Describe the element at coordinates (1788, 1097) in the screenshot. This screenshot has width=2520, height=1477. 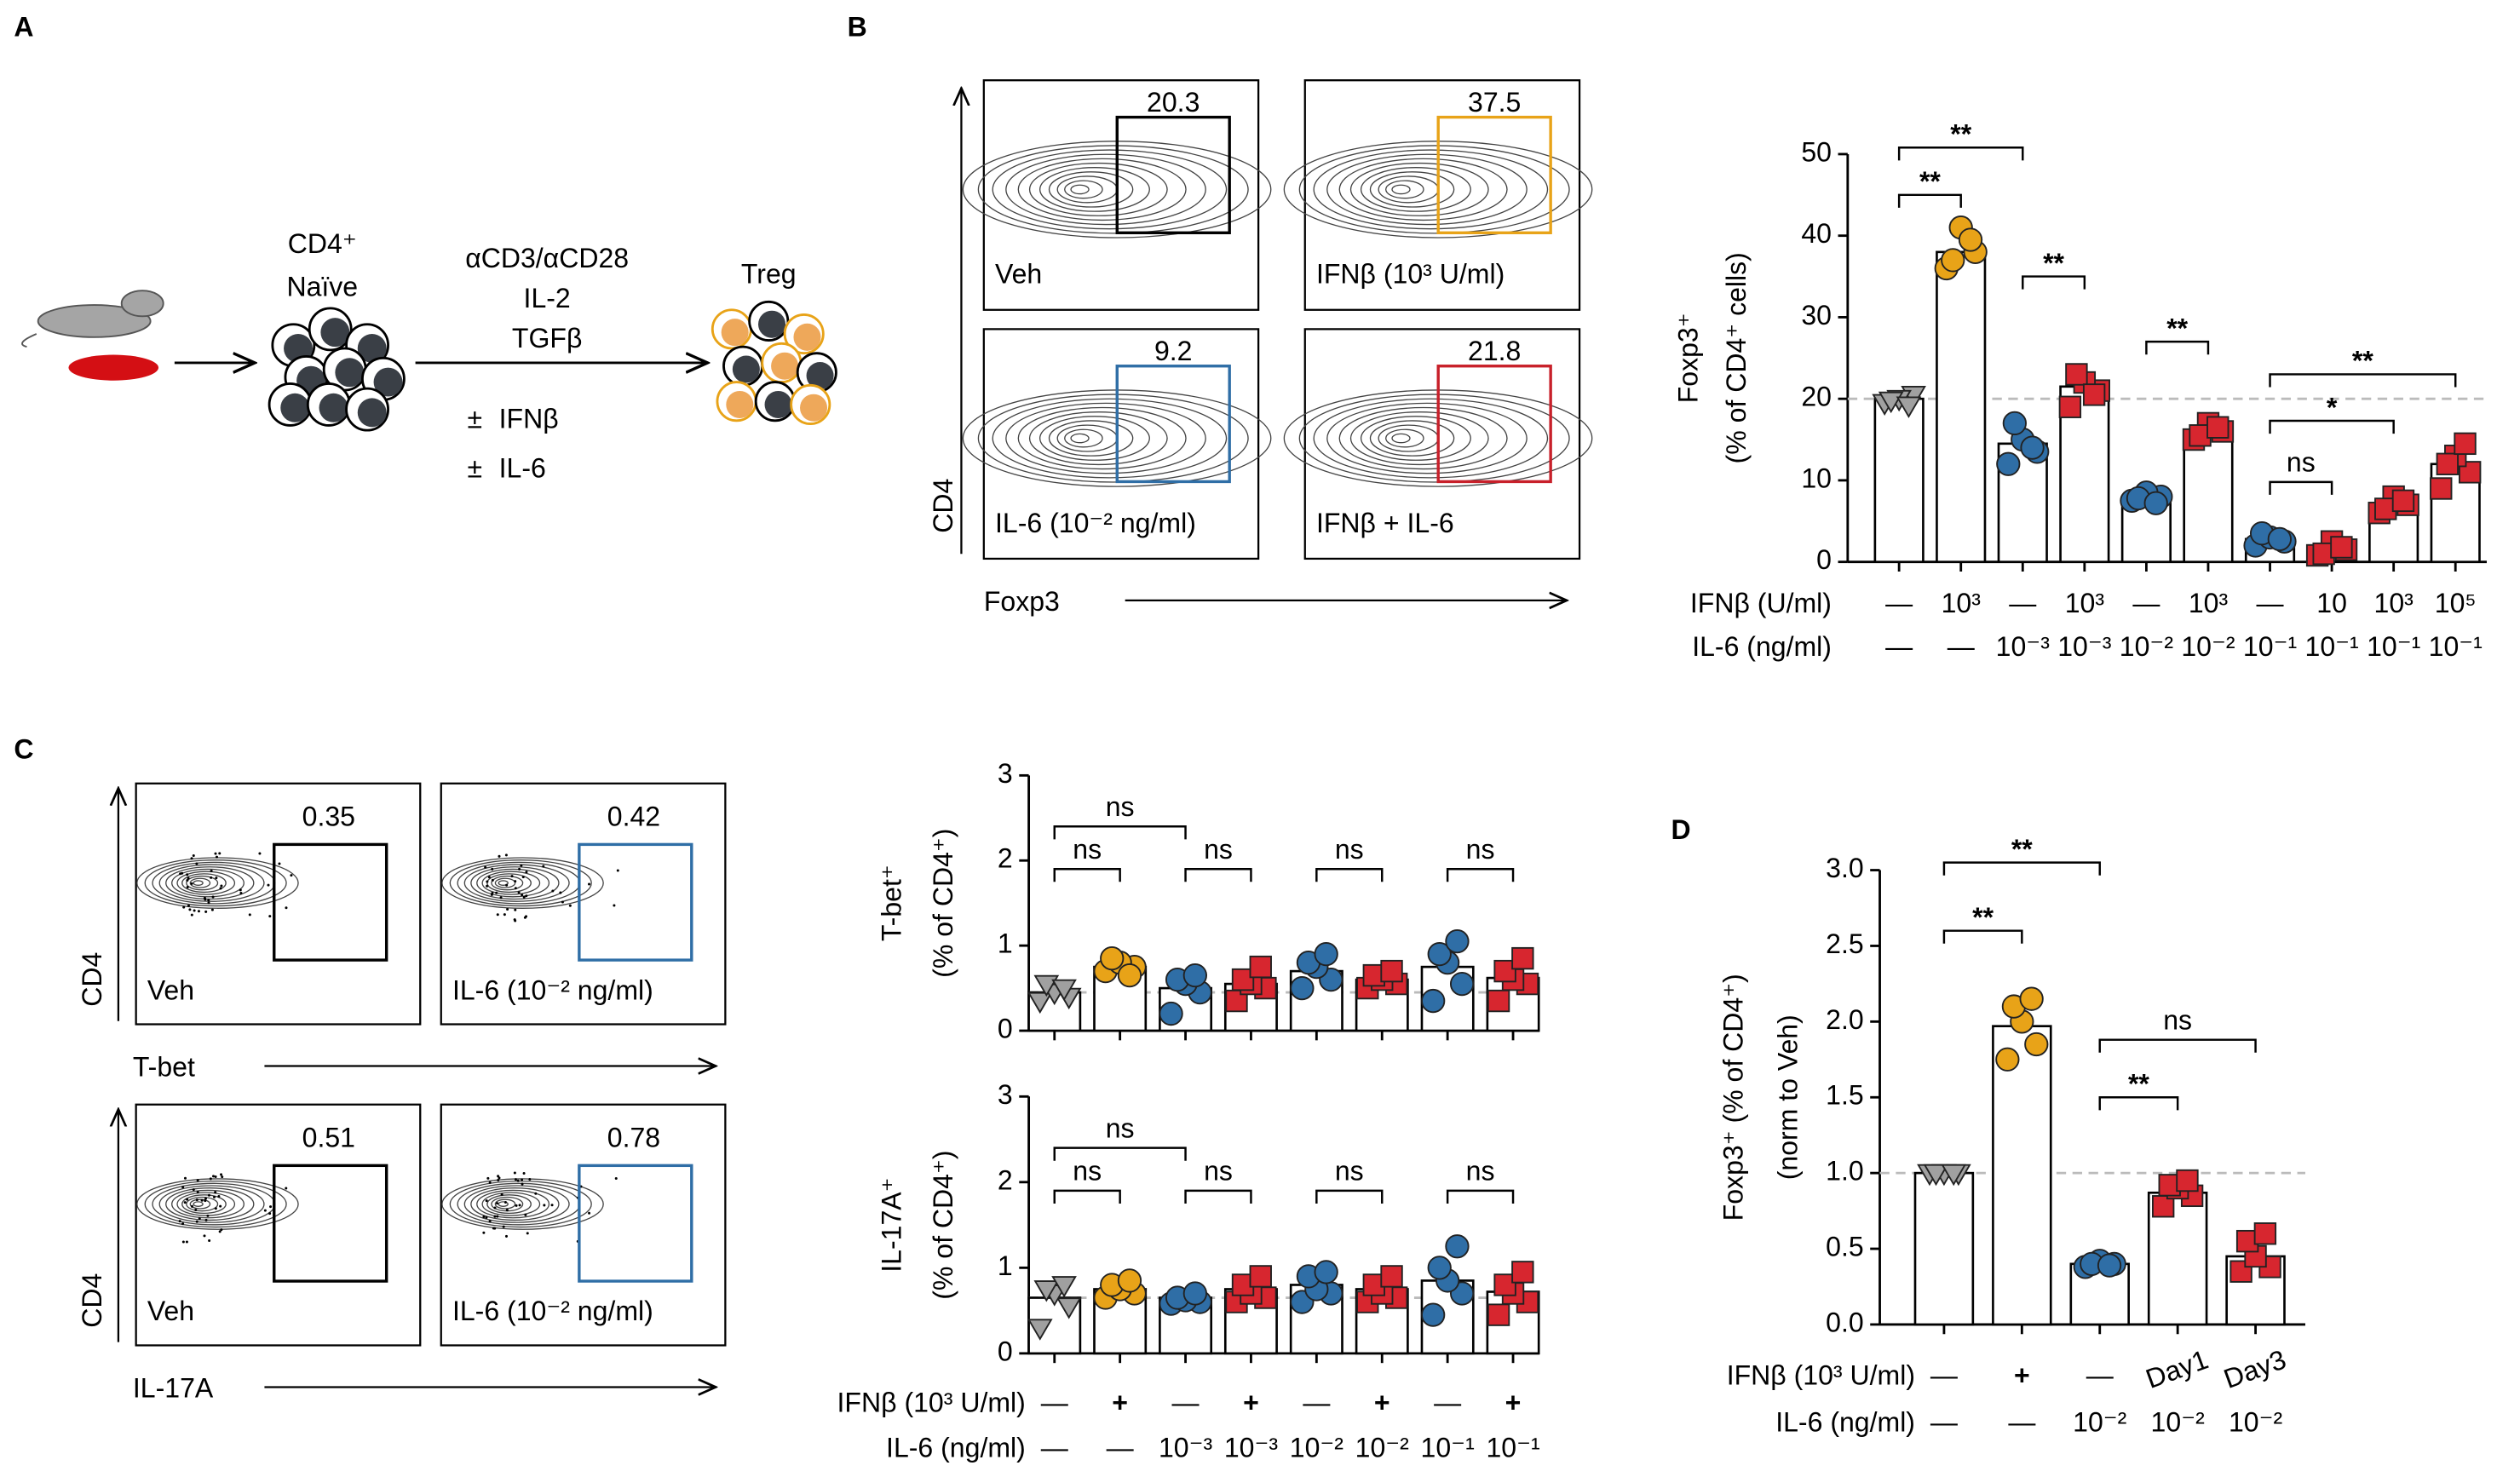
I see `y-axis-label: (norm to Veh)` at that location.